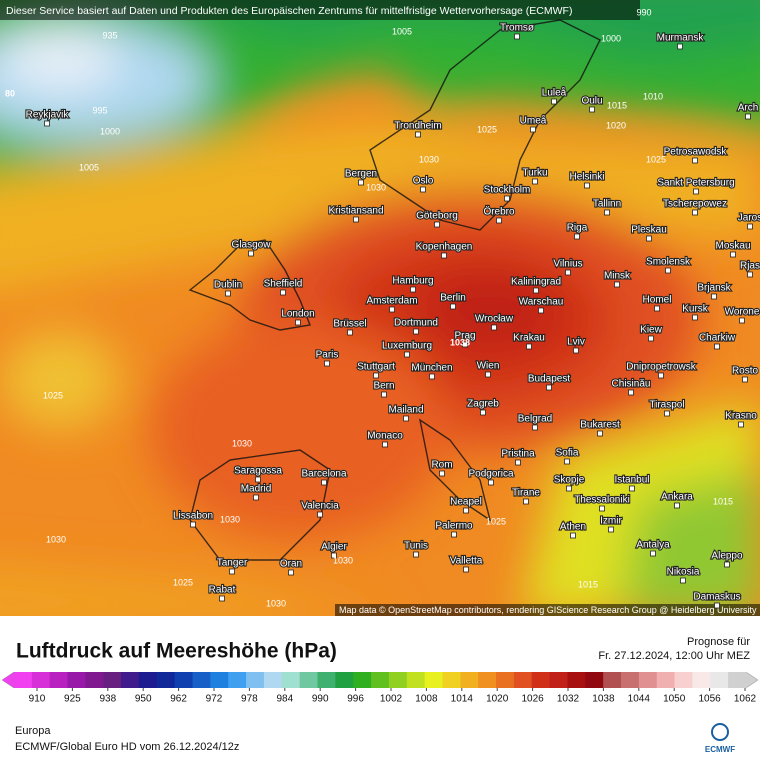 The width and height of the screenshot is (760, 760). I want to click on city-label: Reykjavik, so click(48, 115).